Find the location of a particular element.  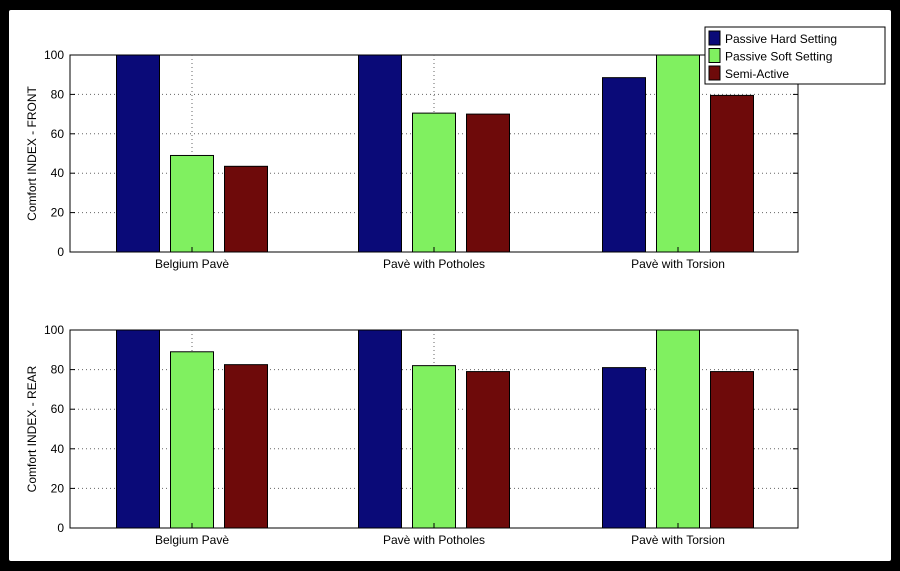

bar-rear-s0-c0 is located at coordinates (138, 429).